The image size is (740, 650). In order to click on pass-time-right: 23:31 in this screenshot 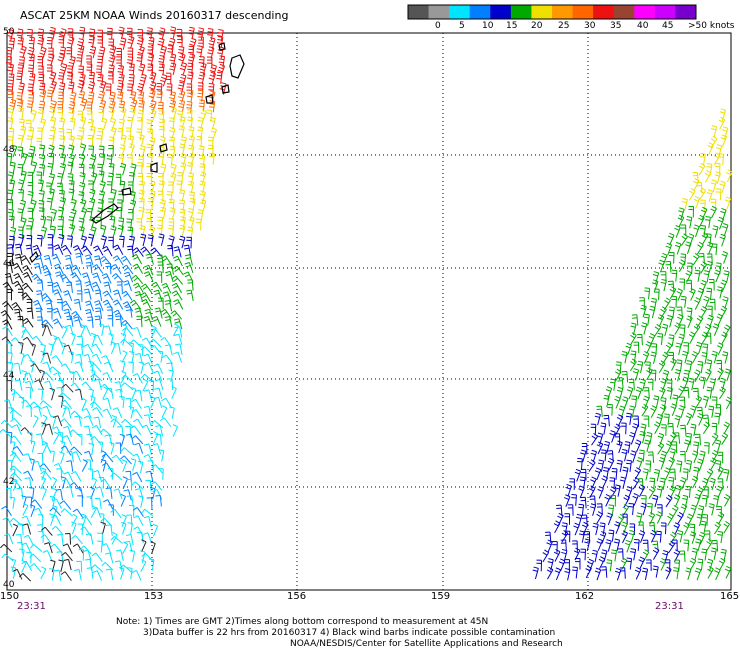, I will do `click(669, 606)`.